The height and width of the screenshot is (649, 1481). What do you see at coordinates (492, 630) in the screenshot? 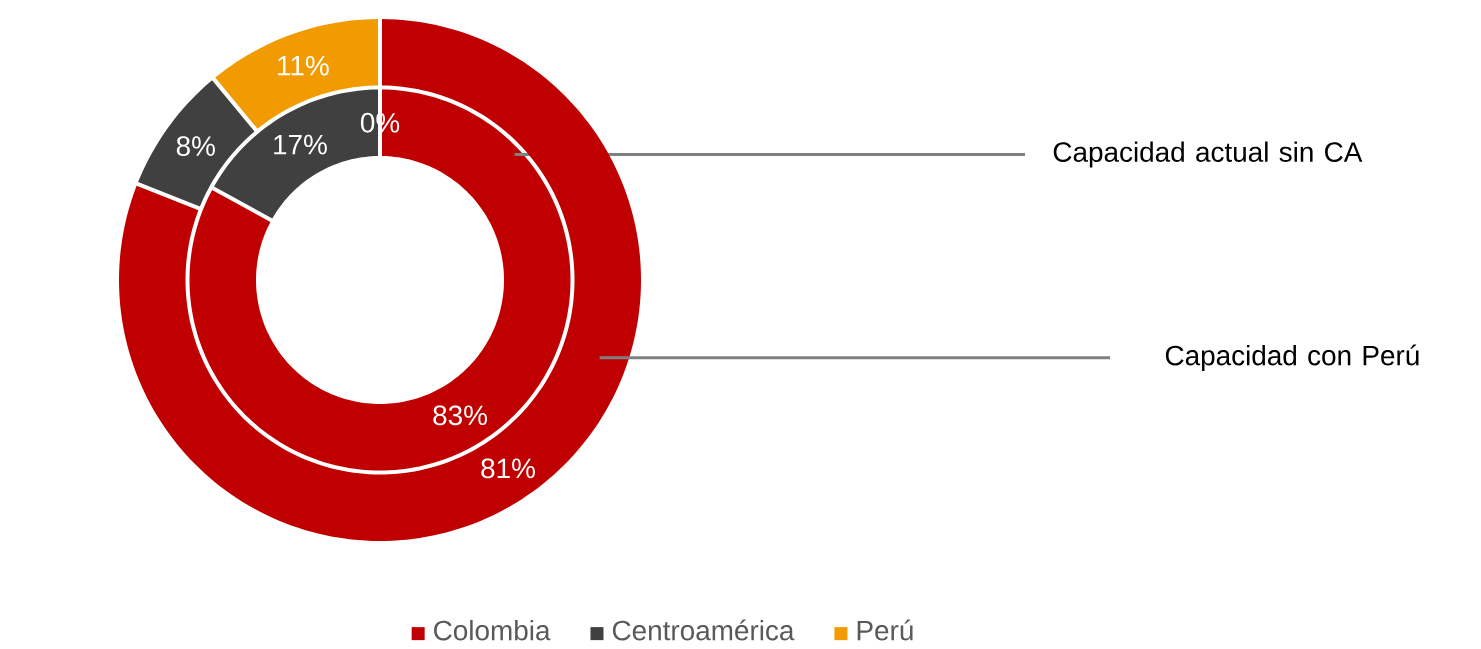
I see `legend-label: Colombia` at bounding box center [492, 630].